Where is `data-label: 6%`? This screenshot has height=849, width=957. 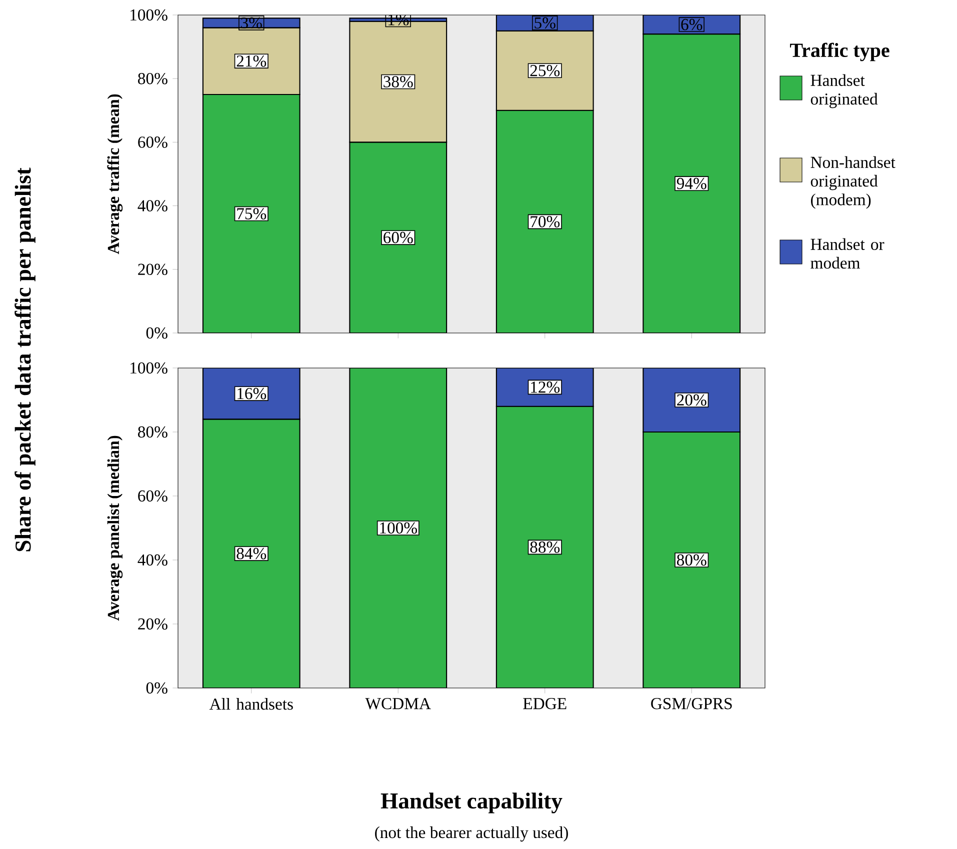 data-label: 6% is located at coordinates (691, 24).